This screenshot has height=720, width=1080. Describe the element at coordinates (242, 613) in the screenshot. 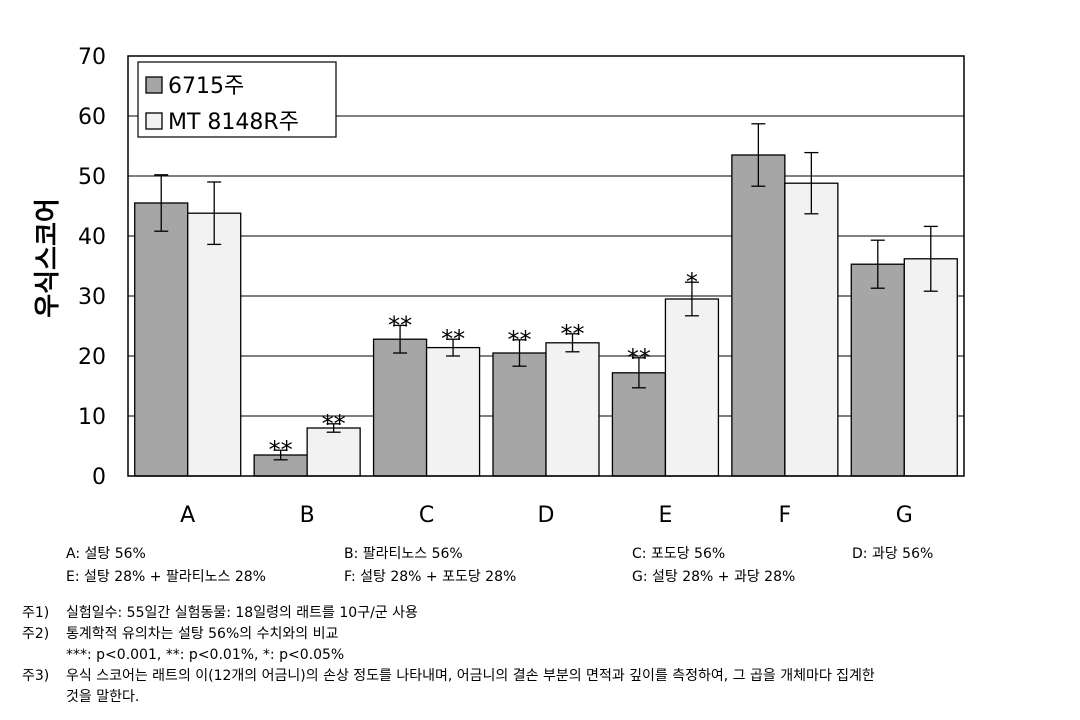

I see `note-1-text: 실험일수: 55일간 실험동물: 18일령의 래트를 10구/군 사용` at that location.